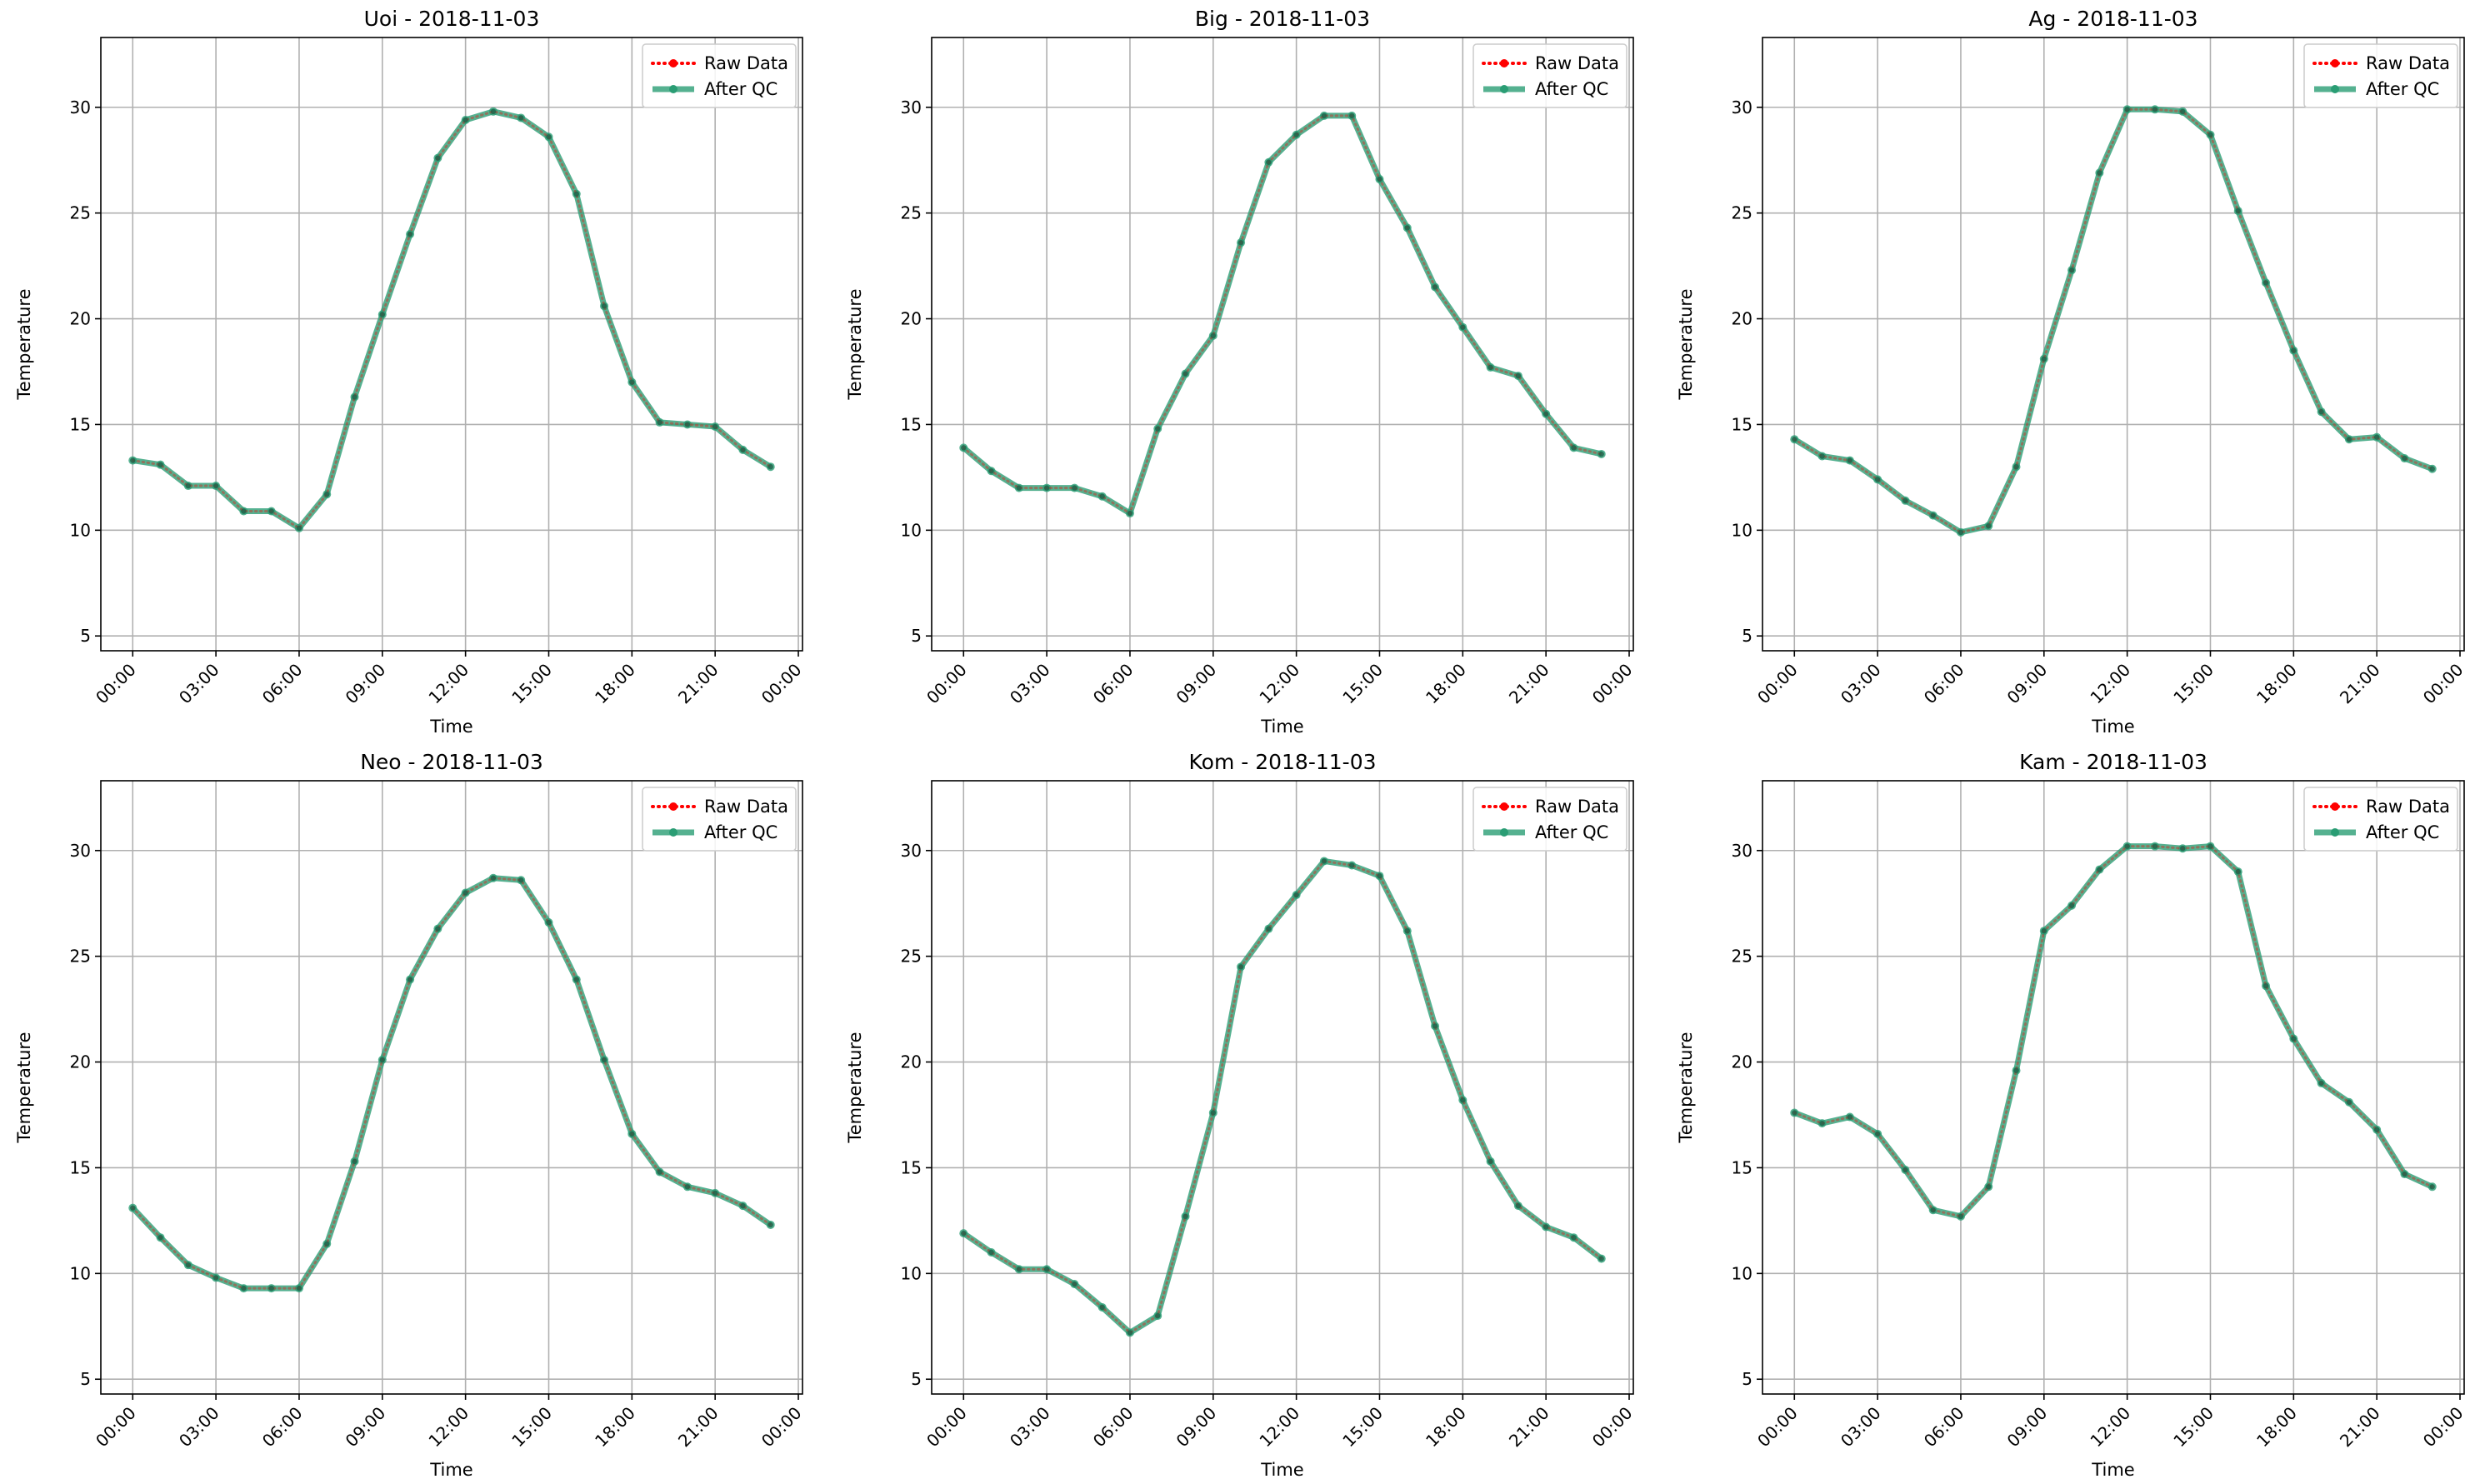 This screenshot has height=1484, width=2485. I want to click on chart-title: Ag - 2018-11-03, so click(2113, 19).